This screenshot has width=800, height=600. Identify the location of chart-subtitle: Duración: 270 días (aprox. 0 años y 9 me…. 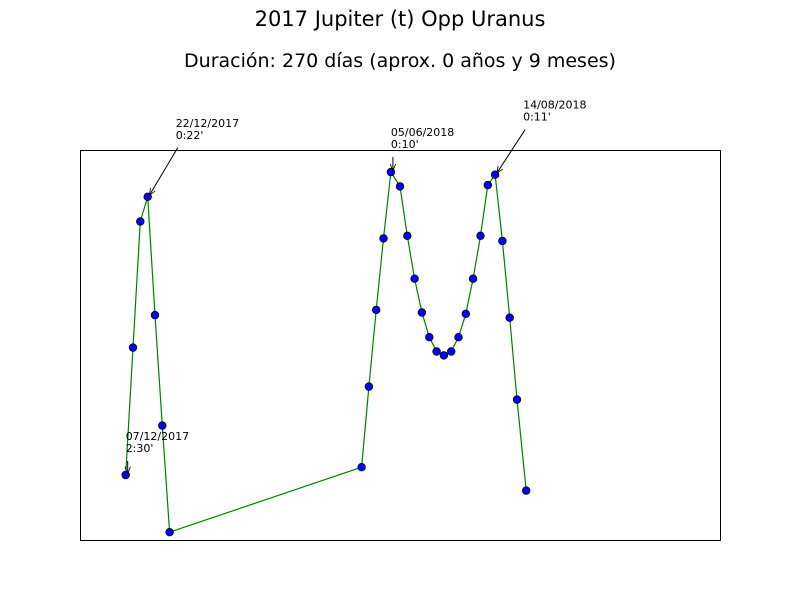
(400, 61).